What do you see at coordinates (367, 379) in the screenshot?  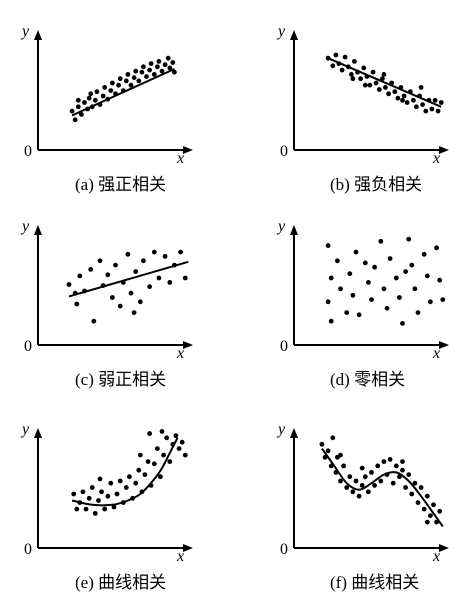 I see `panel-caption: (d) 零相关` at bounding box center [367, 379].